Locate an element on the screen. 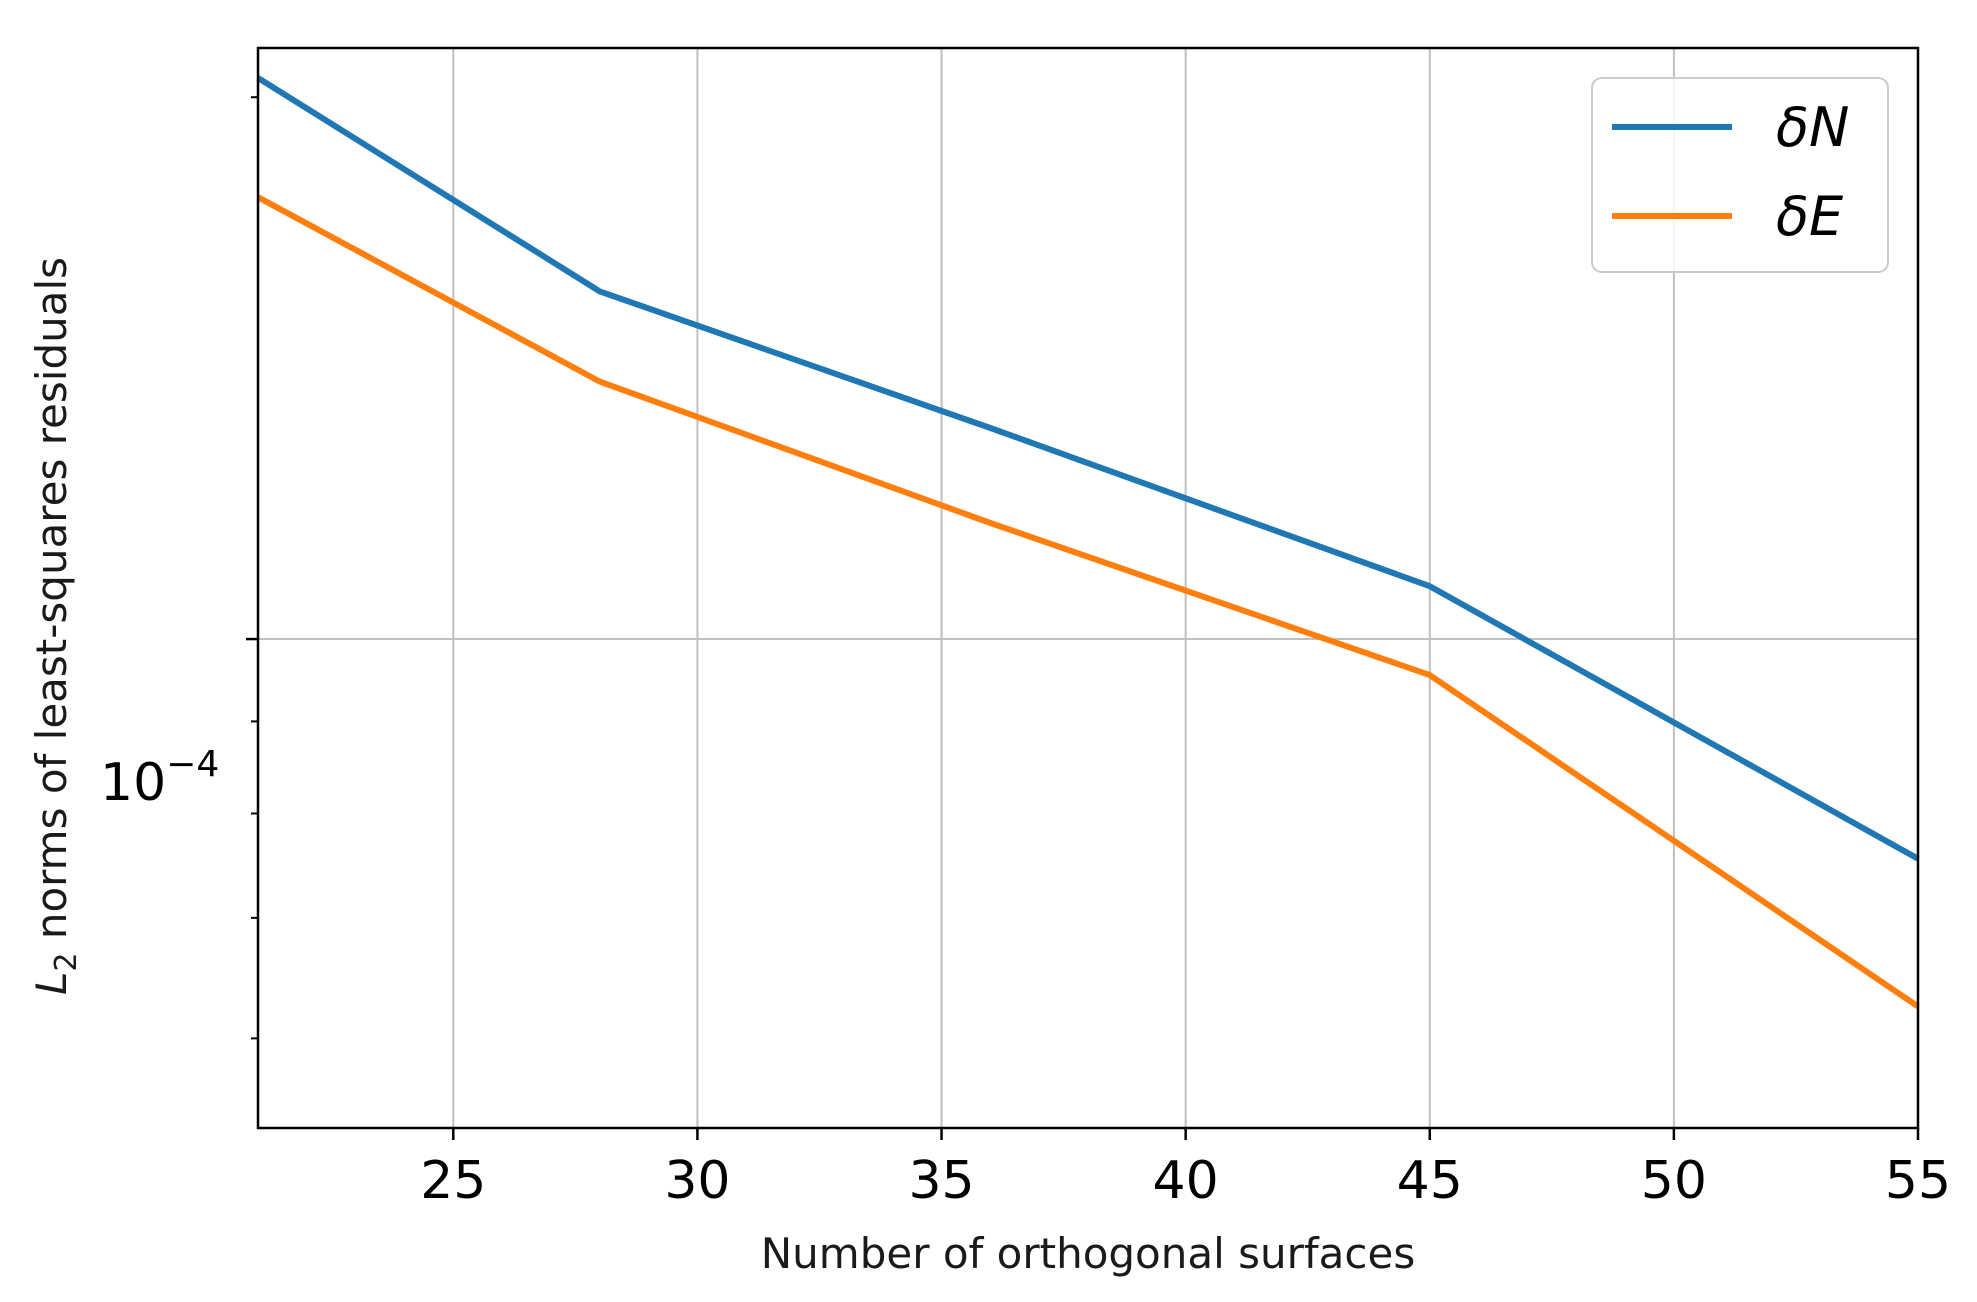 This screenshot has width=1977, height=1302. x-tick-label: 35 is located at coordinates (941, 1181).